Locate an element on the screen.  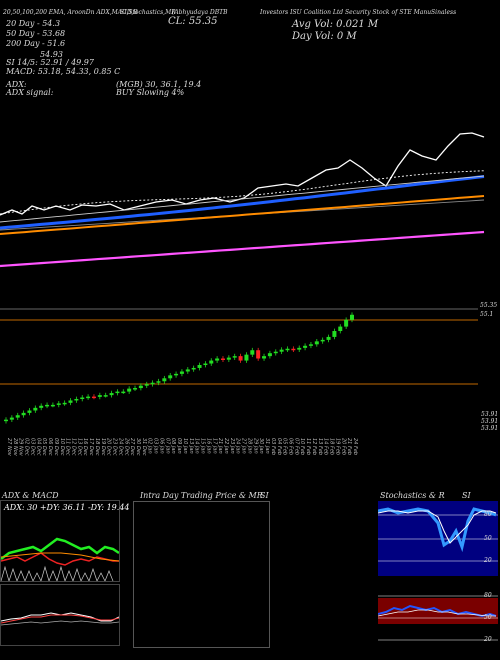
x-date-label: 16 Dec is located at coordinates (85, 447).